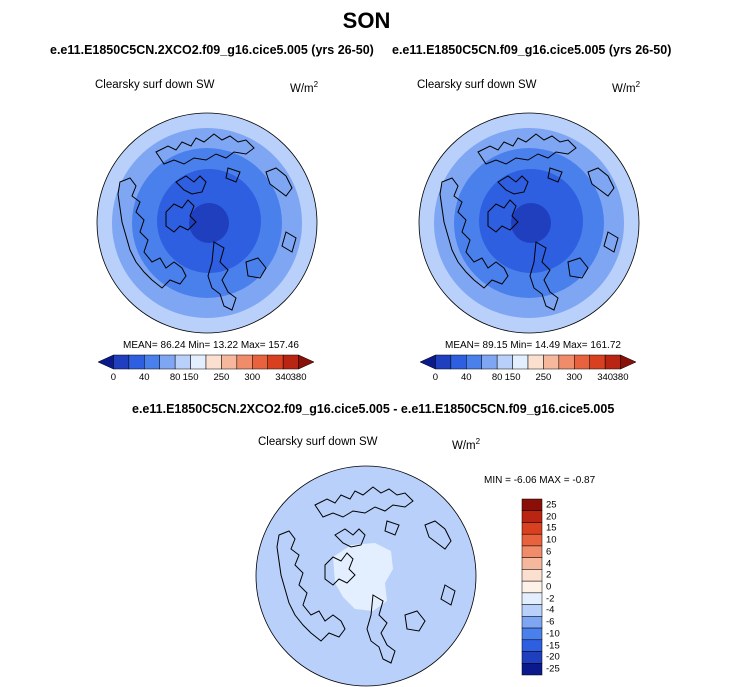 The width and height of the screenshot is (733, 687). I want to click on panel-1-stats: MEAN= 86.24 Min= 13.22 Max= 157.46, so click(211, 345).